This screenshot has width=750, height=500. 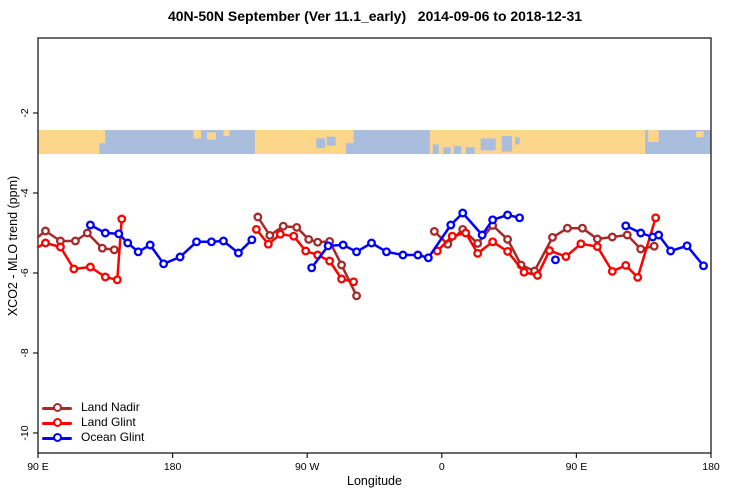 What do you see at coordinates (173, 467) in the screenshot?
I see `x-tick-label: 180` at bounding box center [173, 467].